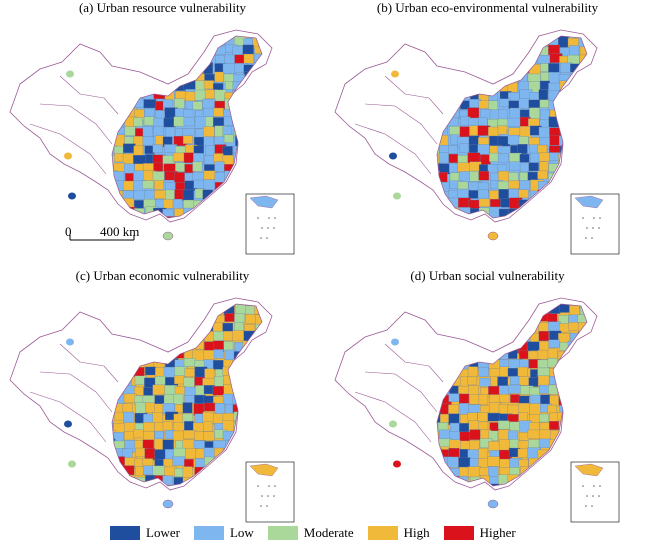  I want to click on panel-title-d: (d) Urban social vulnerability, so click(487, 275).